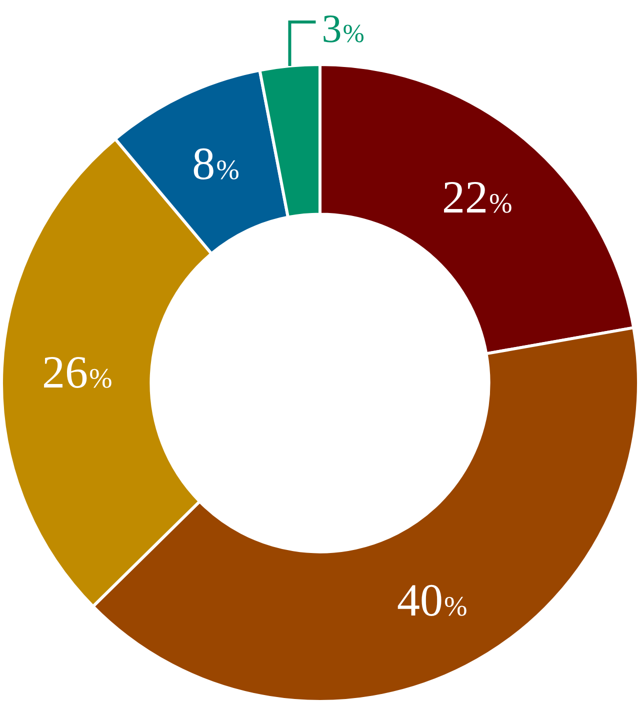 This screenshot has width=640, height=704. What do you see at coordinates (477, 196) in the screenshot?
I see `data-label: 22%` at bounding box center [477, 196].